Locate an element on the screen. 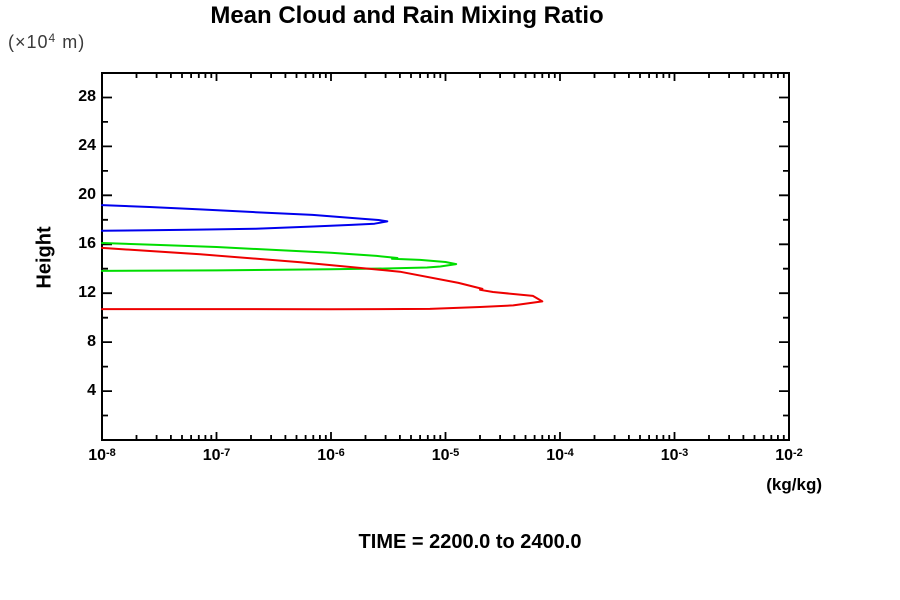  x-axis-unit-label: (kg/kg) is located at coordinates (794, 484).